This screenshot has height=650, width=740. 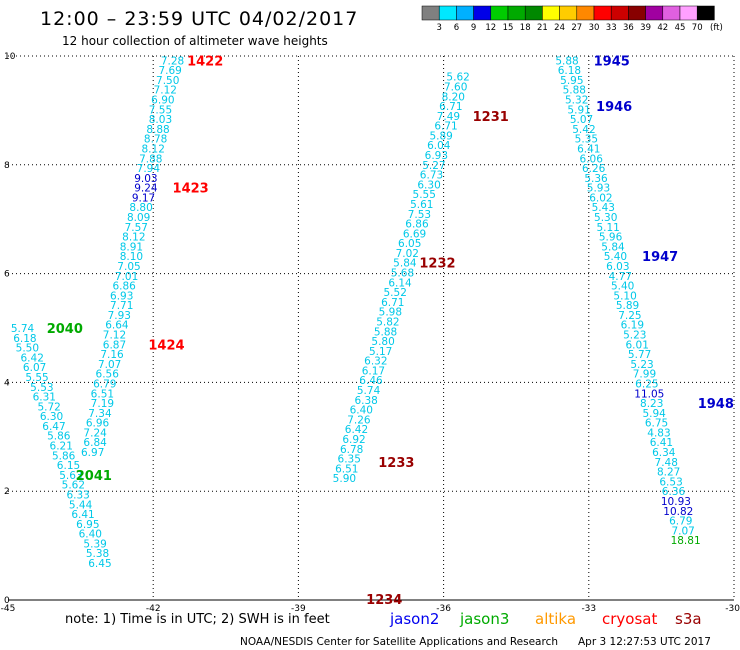 I want to click on wave-height-point: 9.24, so click(x=146, y=189).